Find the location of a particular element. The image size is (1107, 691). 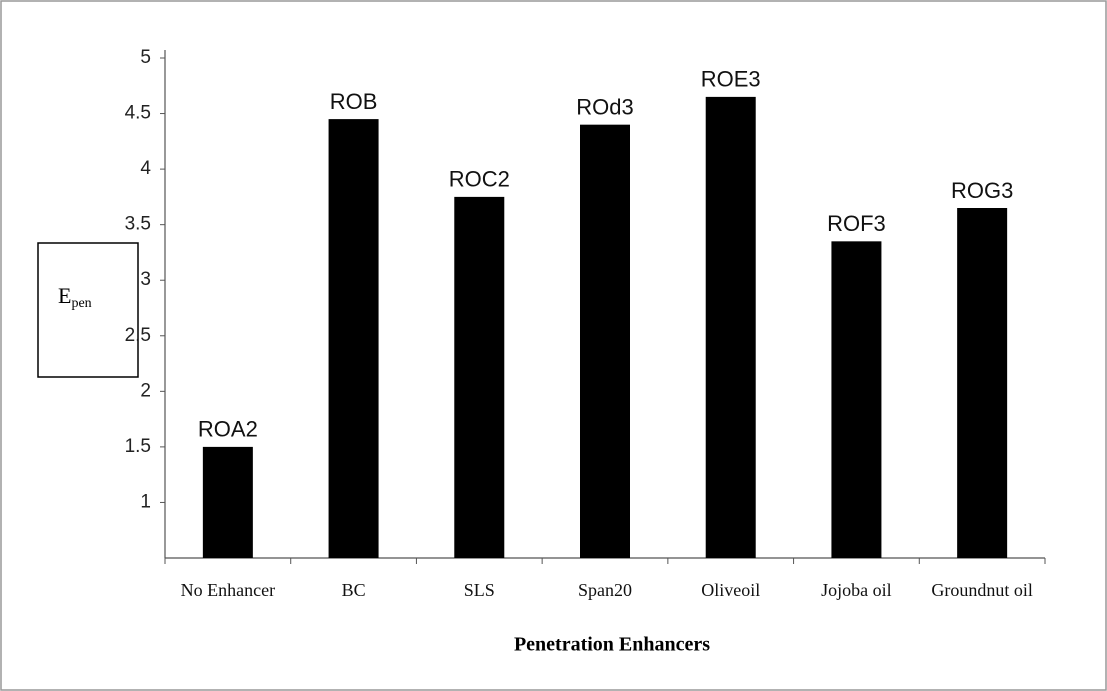

bar-label: ROF3 is located at coordinates (856, 223).